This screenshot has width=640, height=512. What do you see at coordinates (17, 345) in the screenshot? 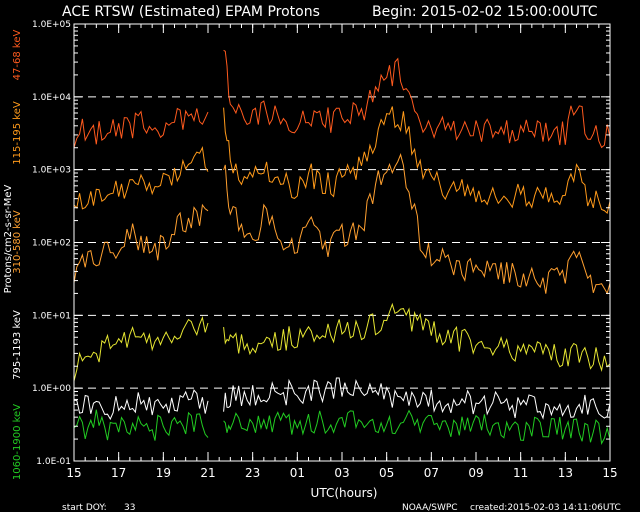
I see `channel-label: 795-1193 keV` at bounding box center [17, 345].